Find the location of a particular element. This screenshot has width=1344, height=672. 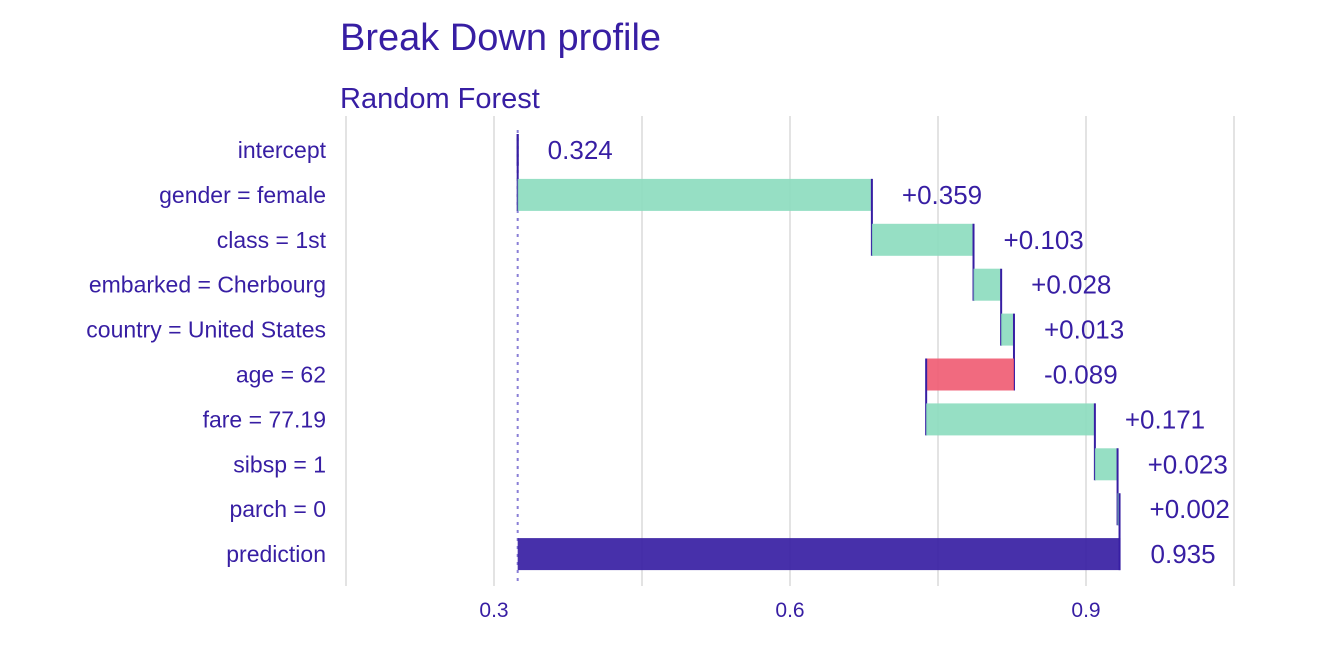

value-label: -0.089 is located at coordinates (1081, 375).